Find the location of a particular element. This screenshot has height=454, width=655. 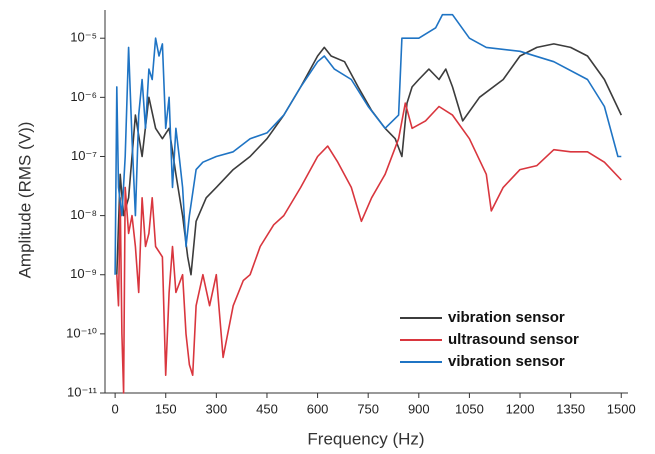

x-tick-label: 900 is located at coordinates (419, 408).